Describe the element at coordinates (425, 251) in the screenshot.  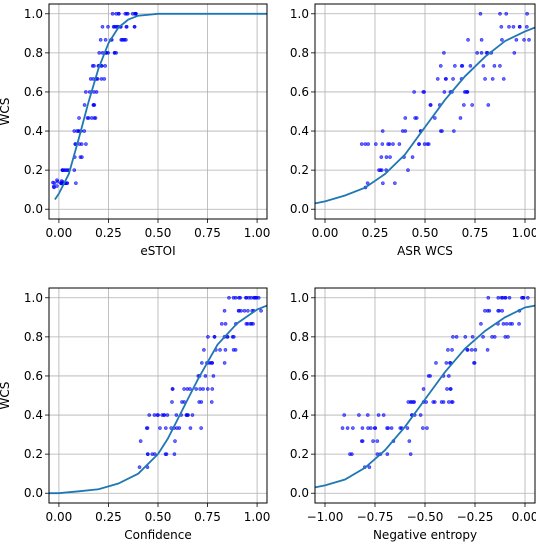
I see `x-axis-label: ASR WCS` at that location.